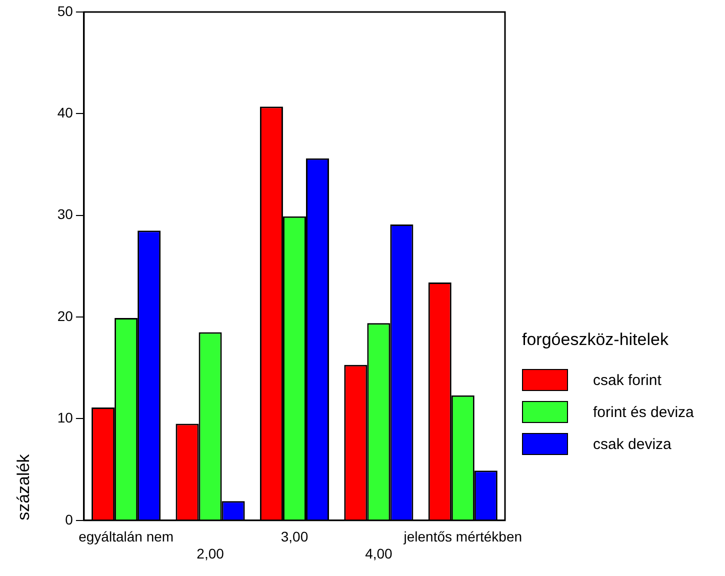  I want to click on legend-title: forgóeszköz-hitelek, so click(596, 340).